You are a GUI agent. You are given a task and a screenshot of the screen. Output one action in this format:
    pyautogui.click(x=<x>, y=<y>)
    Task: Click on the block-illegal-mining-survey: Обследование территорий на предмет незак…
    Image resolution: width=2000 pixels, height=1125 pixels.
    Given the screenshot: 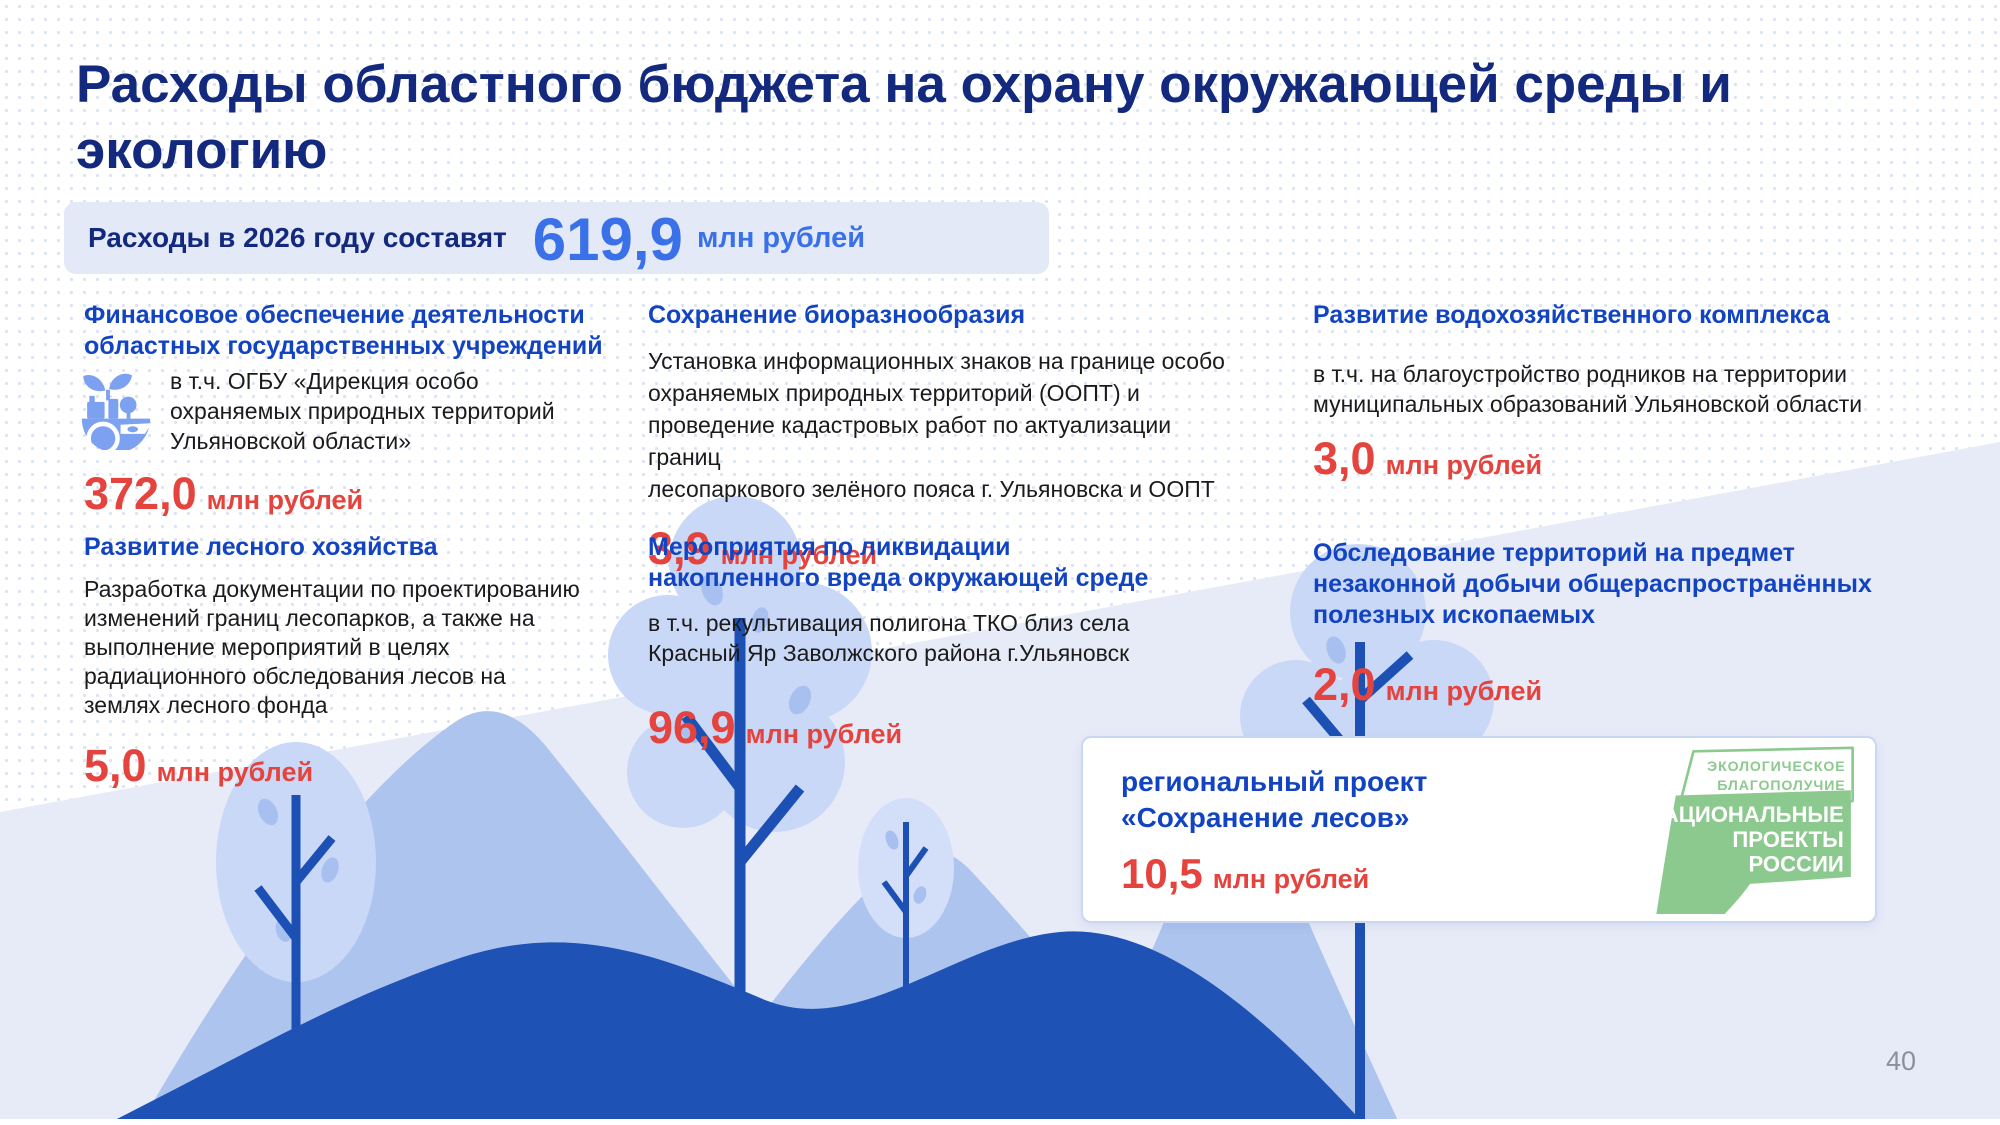 What is the action you would take?
    pyautogui.click(x=1593, y=624)
    